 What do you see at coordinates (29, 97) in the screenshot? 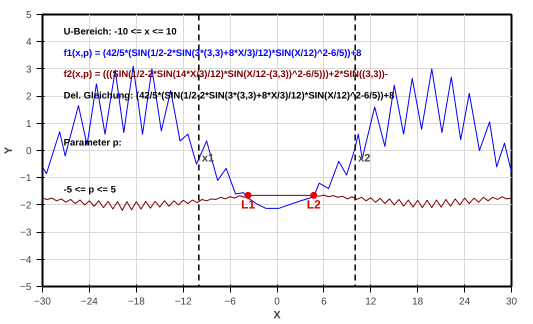
I see `y-tick-label: 2` at bounding box center [29, 97].